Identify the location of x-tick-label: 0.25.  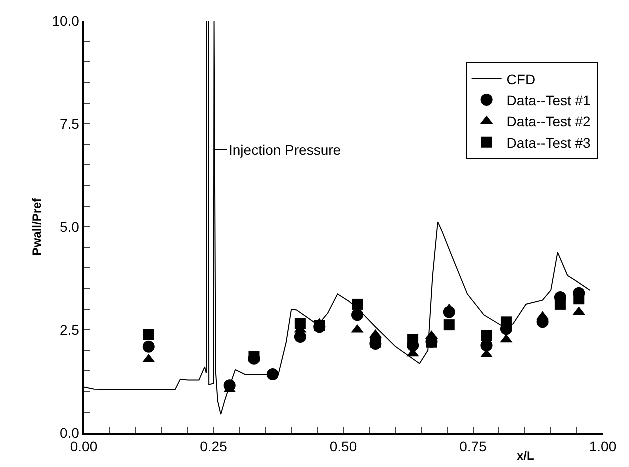
(214, 446).